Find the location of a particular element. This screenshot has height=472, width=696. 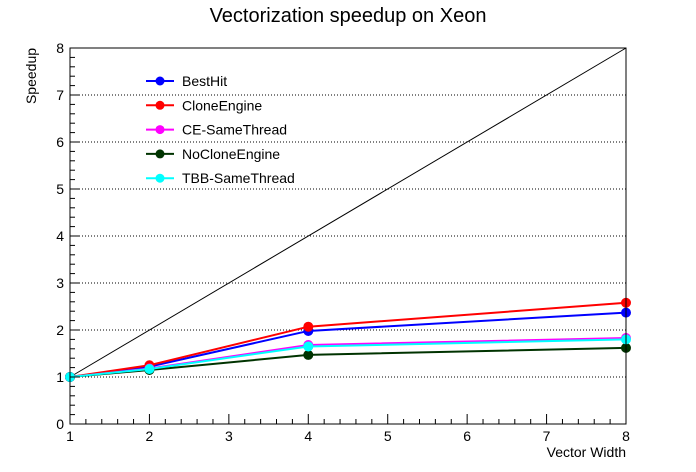

x-tick-label: 1 is located at coordinates (70, 436).